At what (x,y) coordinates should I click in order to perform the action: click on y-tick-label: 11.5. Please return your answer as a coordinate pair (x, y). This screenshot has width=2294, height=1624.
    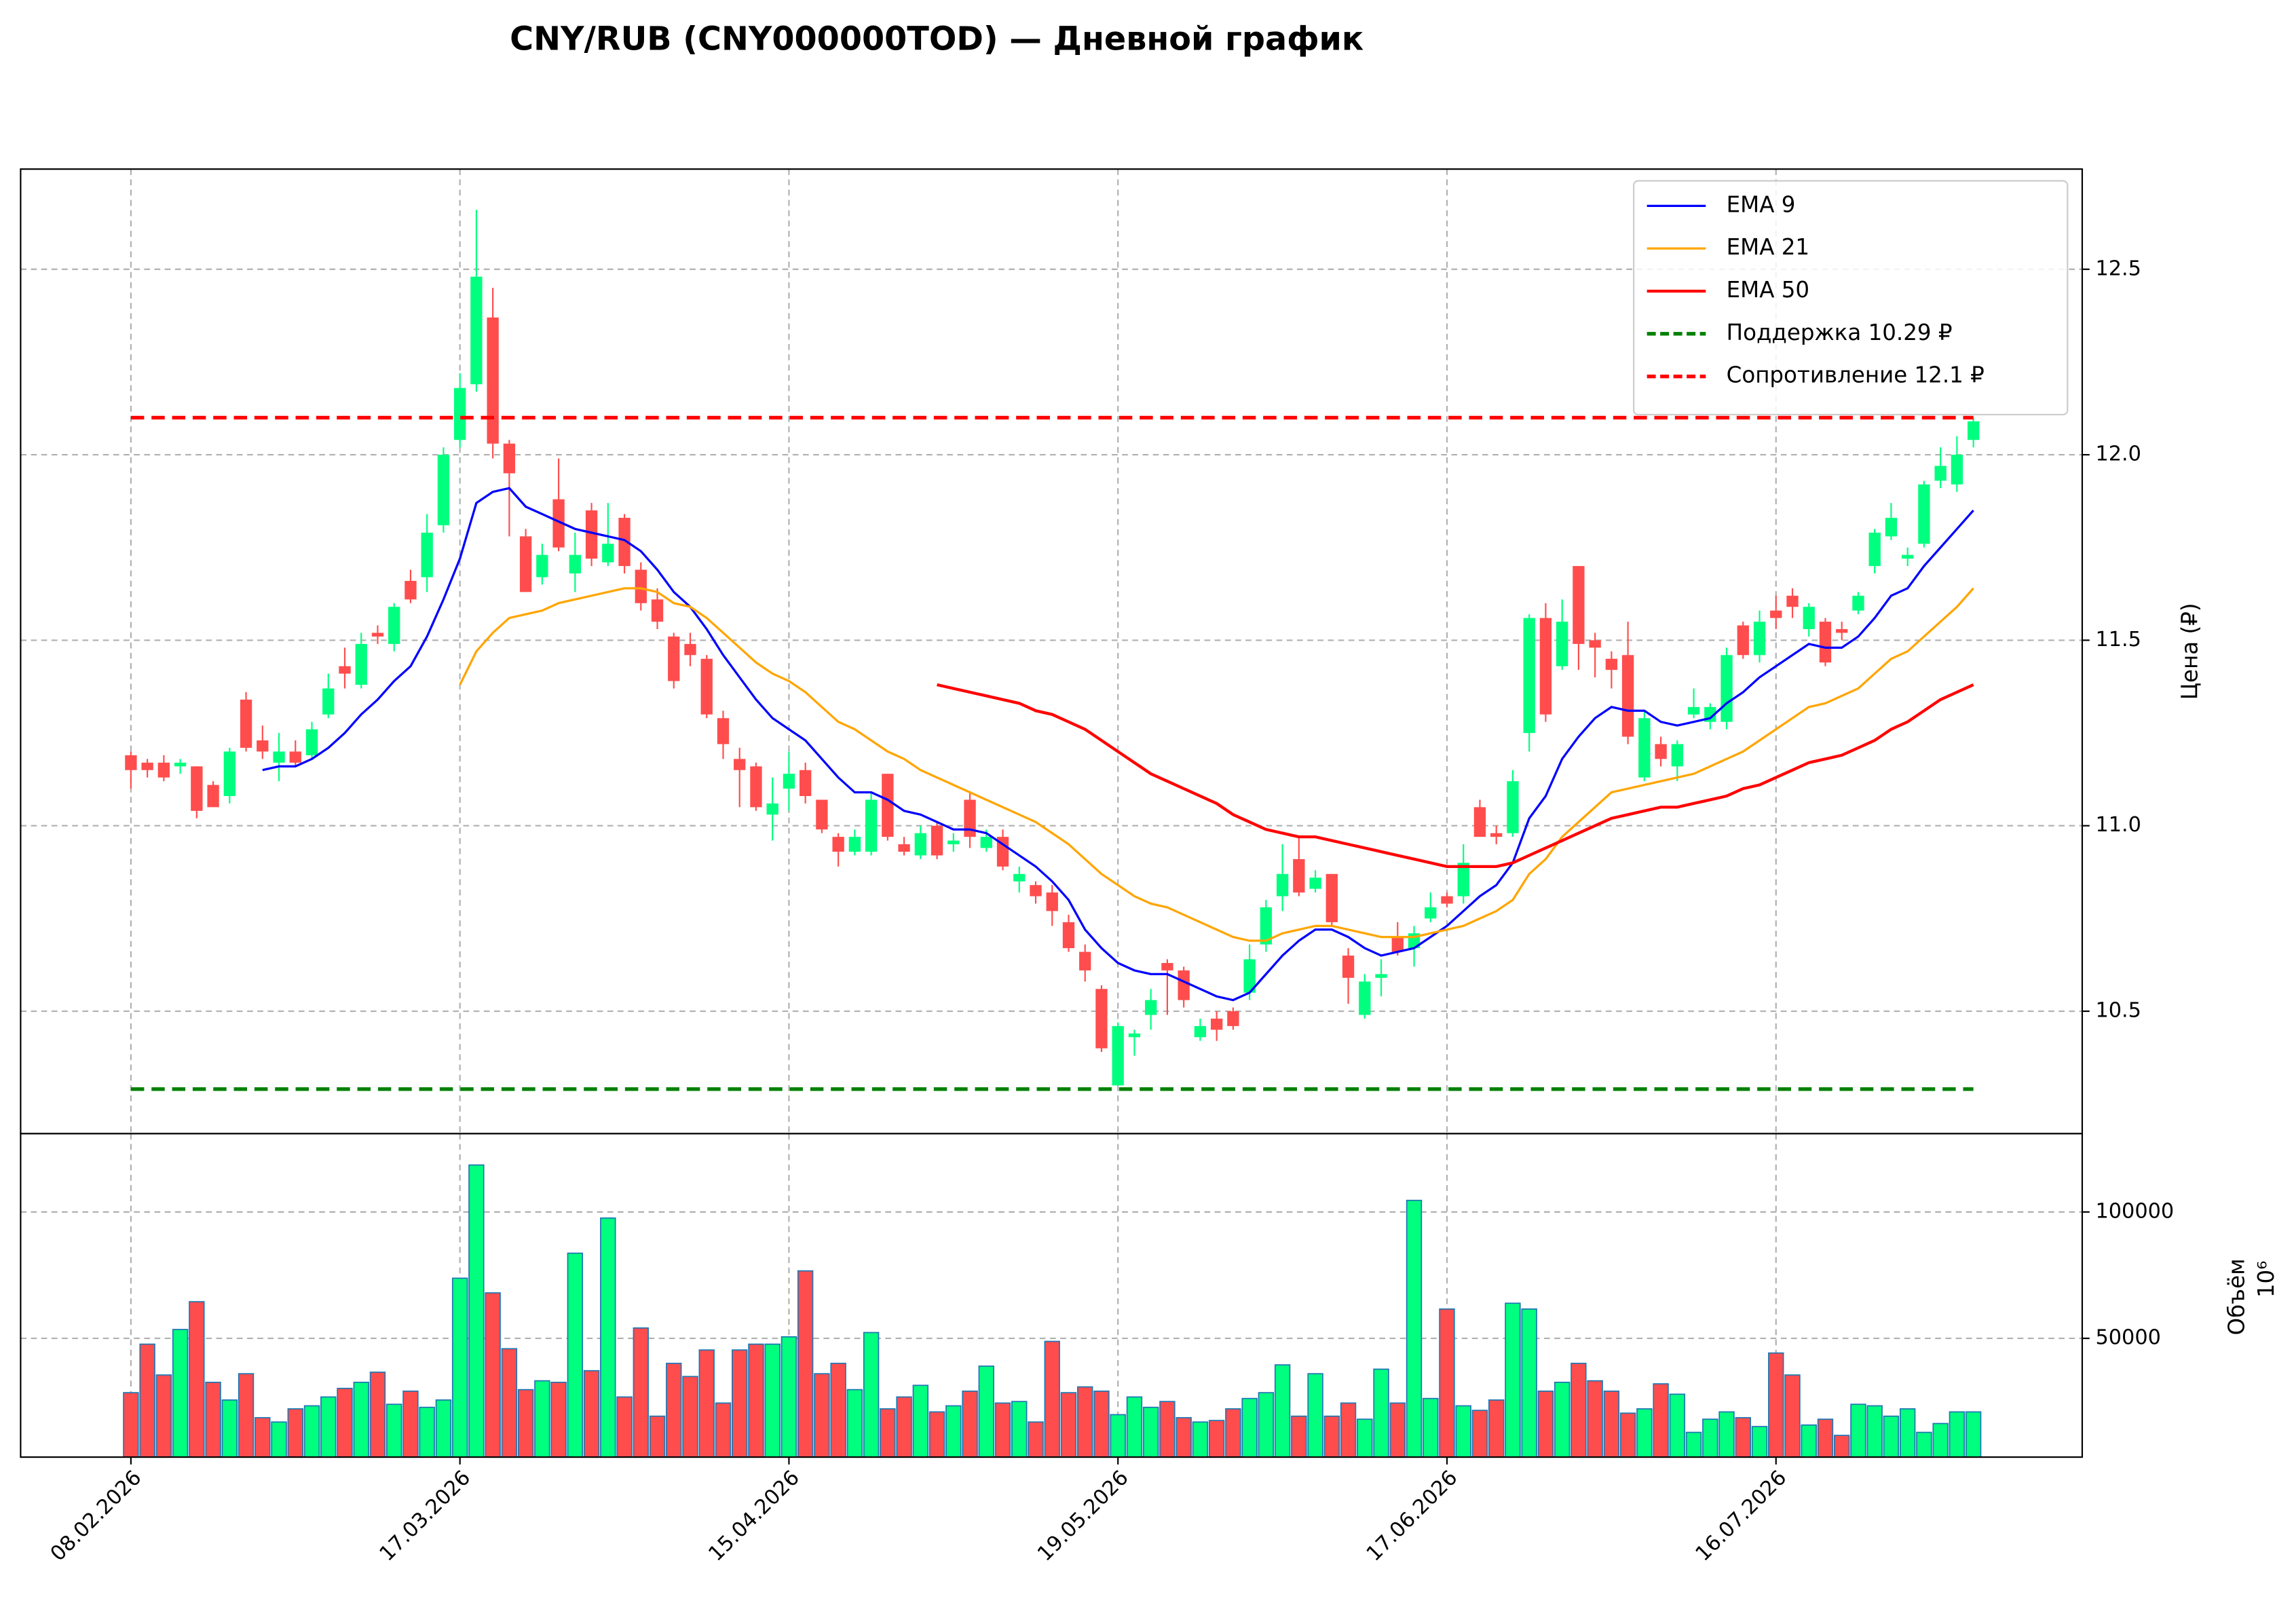
    Looking at the image, I should click on (2118, 640).